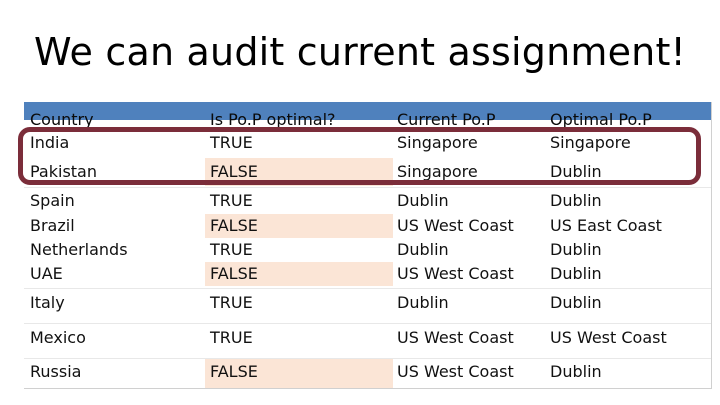 This screenshot has width=720, height=405. Describe the element at coordinates (62, 119) in the screenshot. I see `header-country: Country` at that location.